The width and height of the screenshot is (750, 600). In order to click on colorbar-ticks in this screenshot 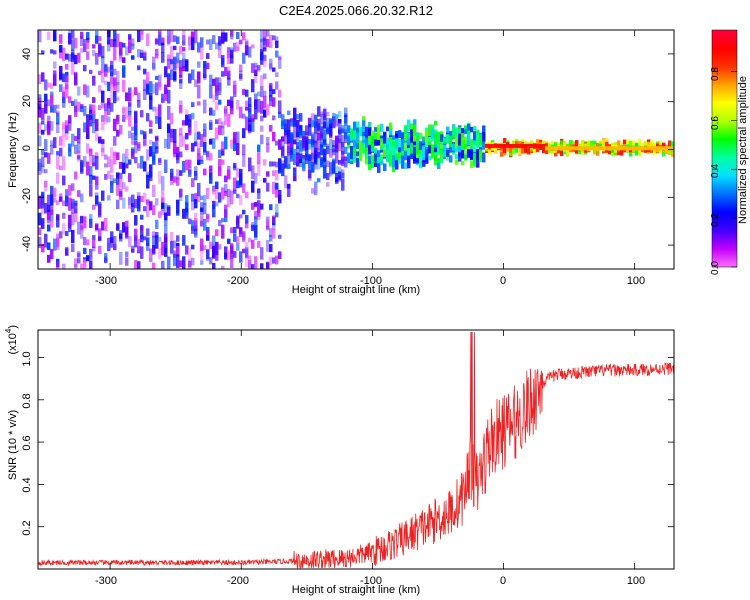, I will do `click(724, 169)`.